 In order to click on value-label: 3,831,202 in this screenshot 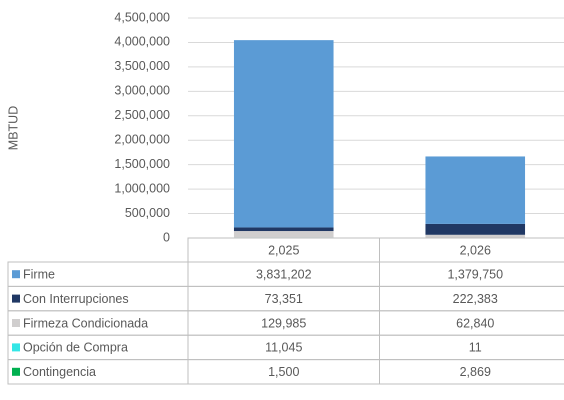, I will do `click(284, 274)`.